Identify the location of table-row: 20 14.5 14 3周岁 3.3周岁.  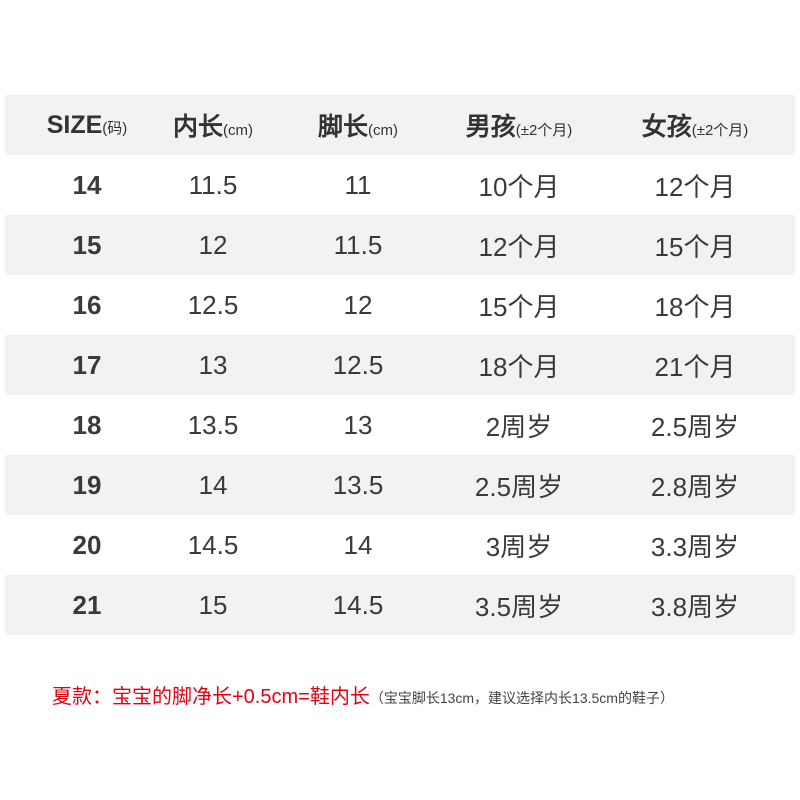
(400, 545).